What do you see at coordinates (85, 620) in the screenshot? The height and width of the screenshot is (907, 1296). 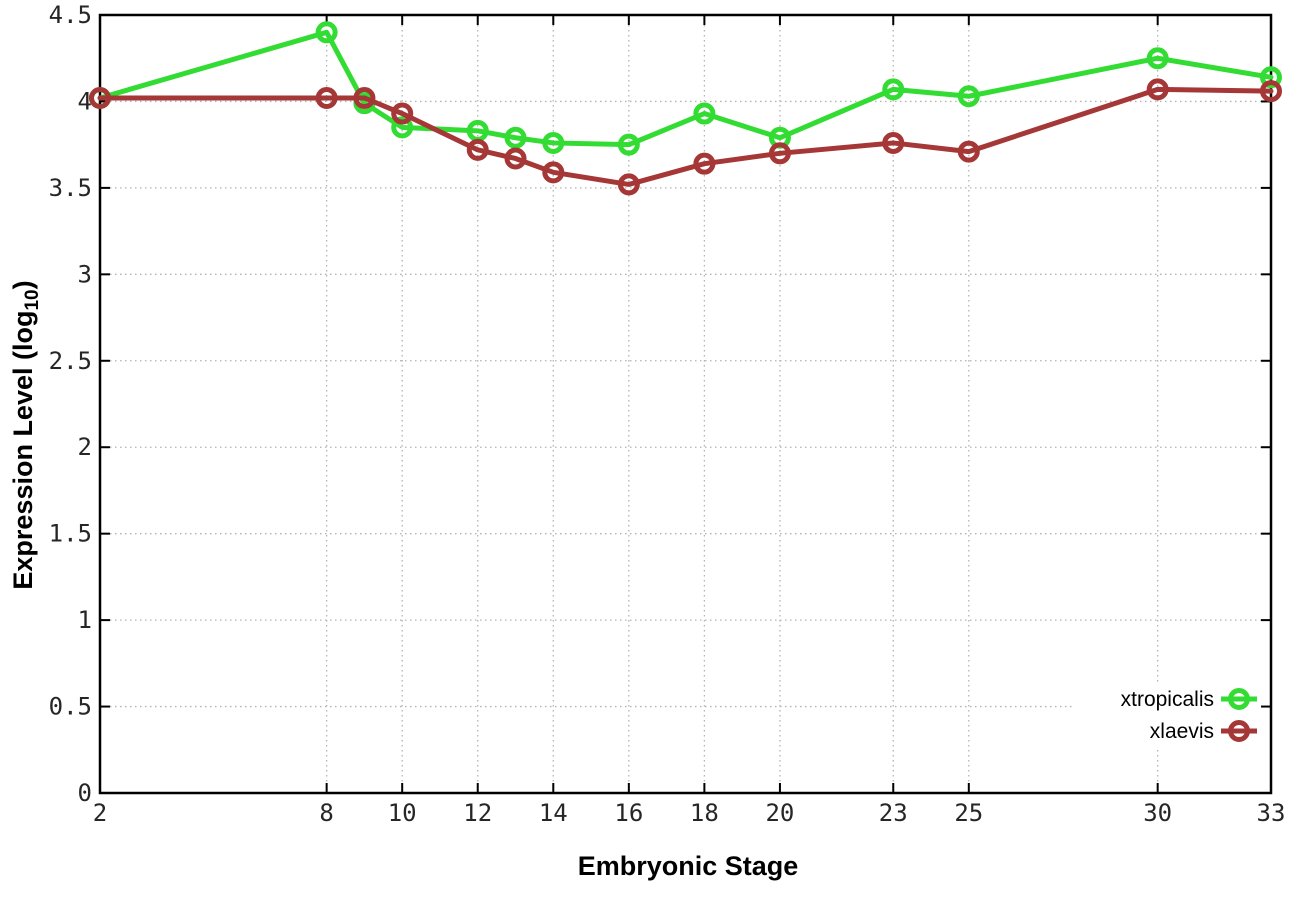 I see `y-tick-label: 1` at bounding box center [85, 620].